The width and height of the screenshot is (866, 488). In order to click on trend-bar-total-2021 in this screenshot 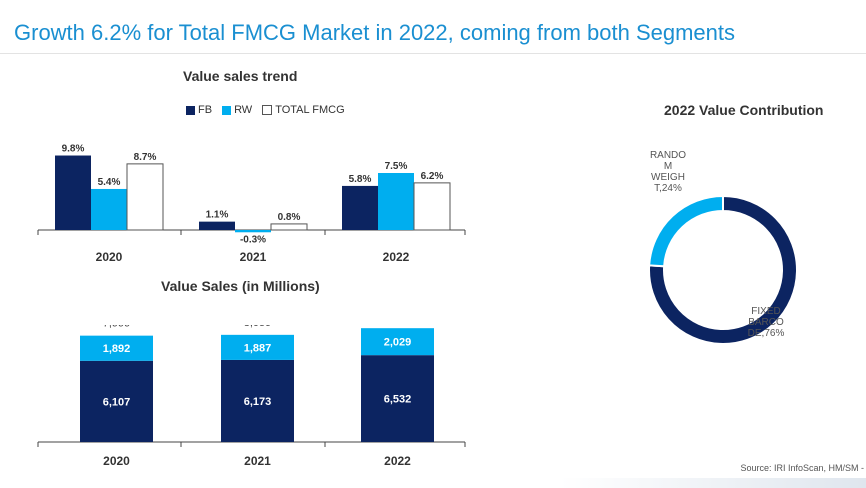, I will do `click(289, 227)`.